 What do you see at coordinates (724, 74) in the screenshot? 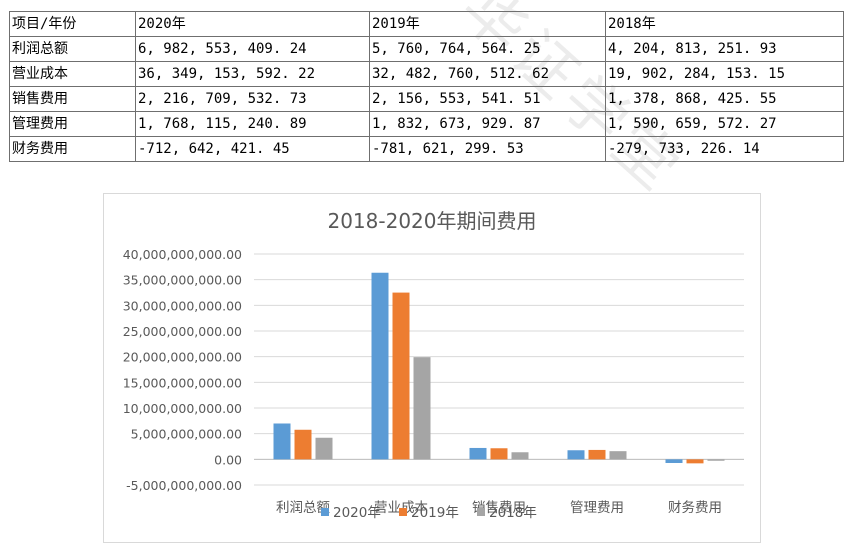
I see `table-cell: 19, 902, 284, 153. 15` at bounding box center [724, 74].